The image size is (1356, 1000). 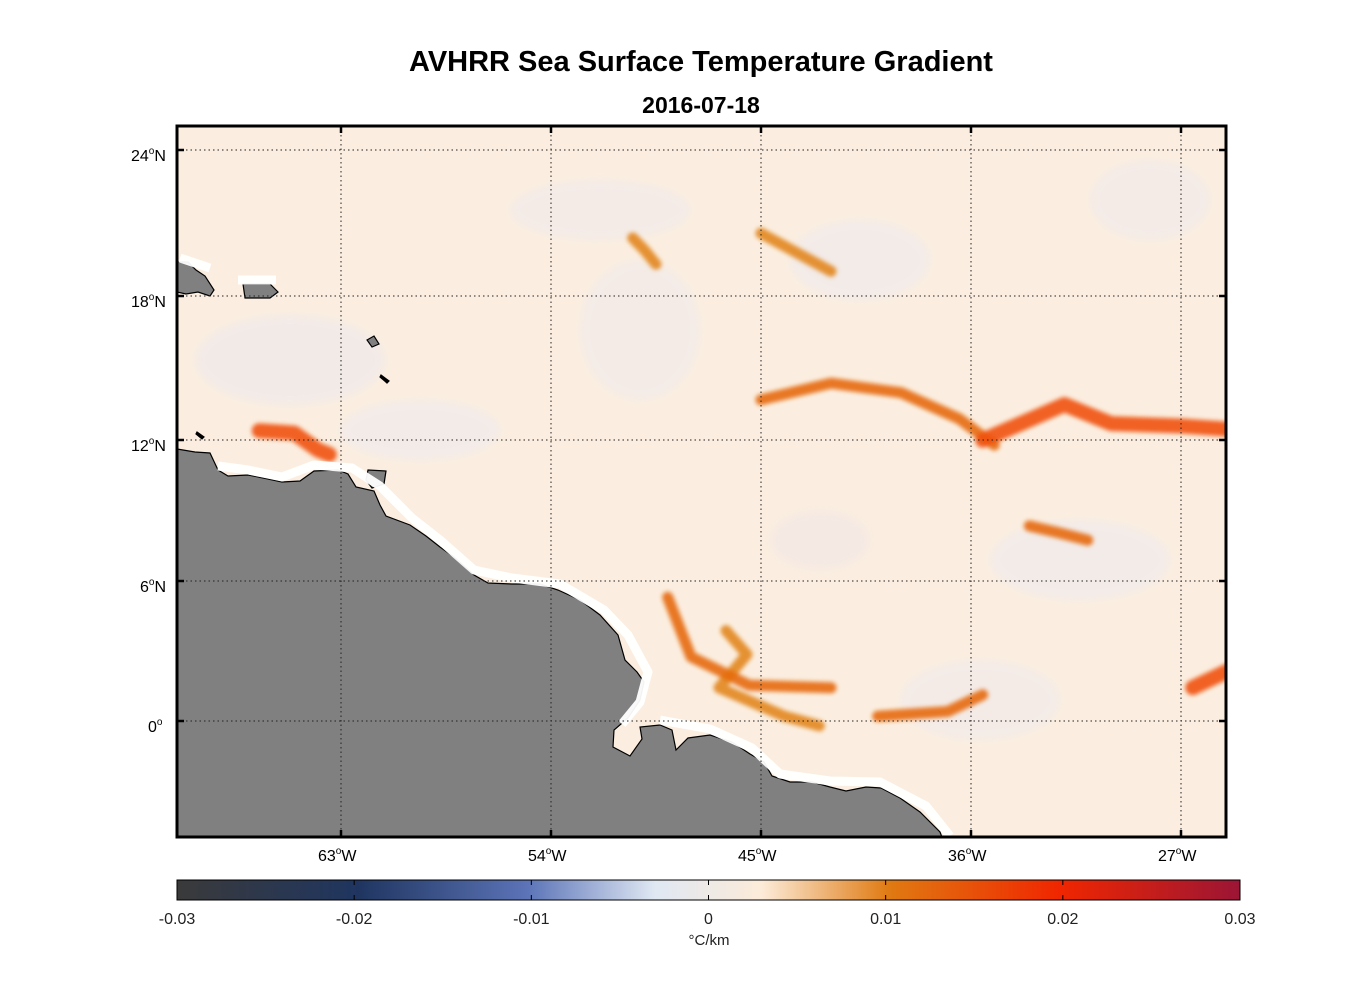 I want to click on colorbar-label-0: -0.03, so click(x=177, y=919).